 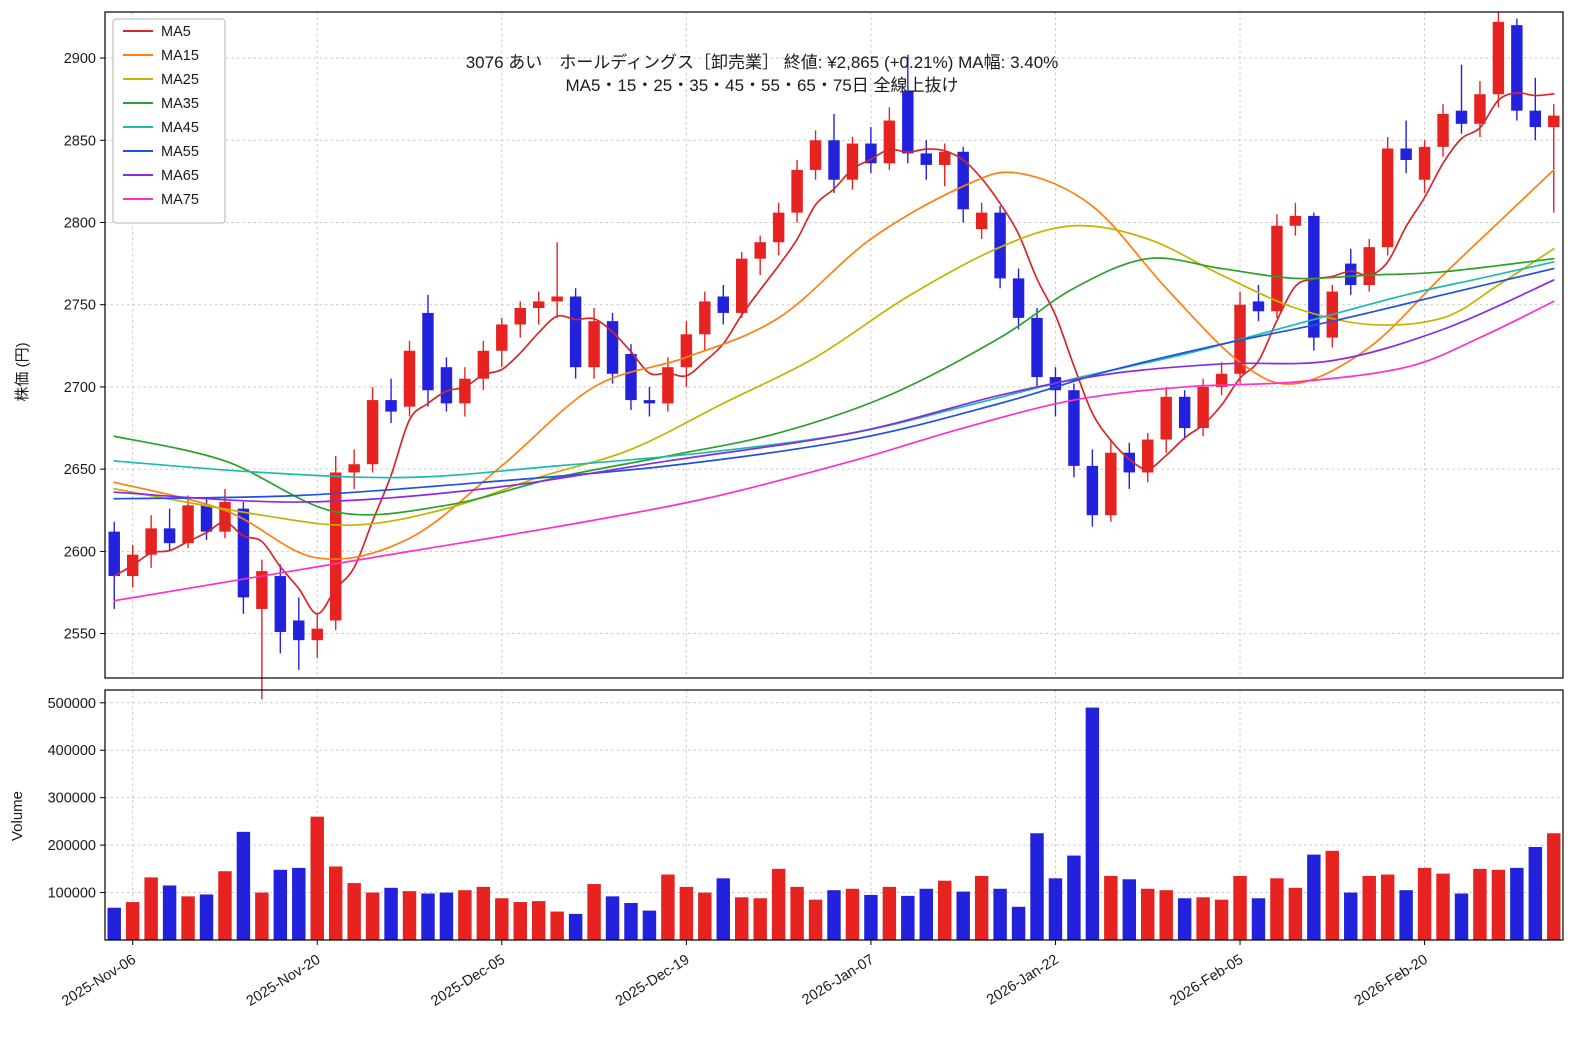 I want to click on price-tick-label: 2850, so click(x=80, y=141).